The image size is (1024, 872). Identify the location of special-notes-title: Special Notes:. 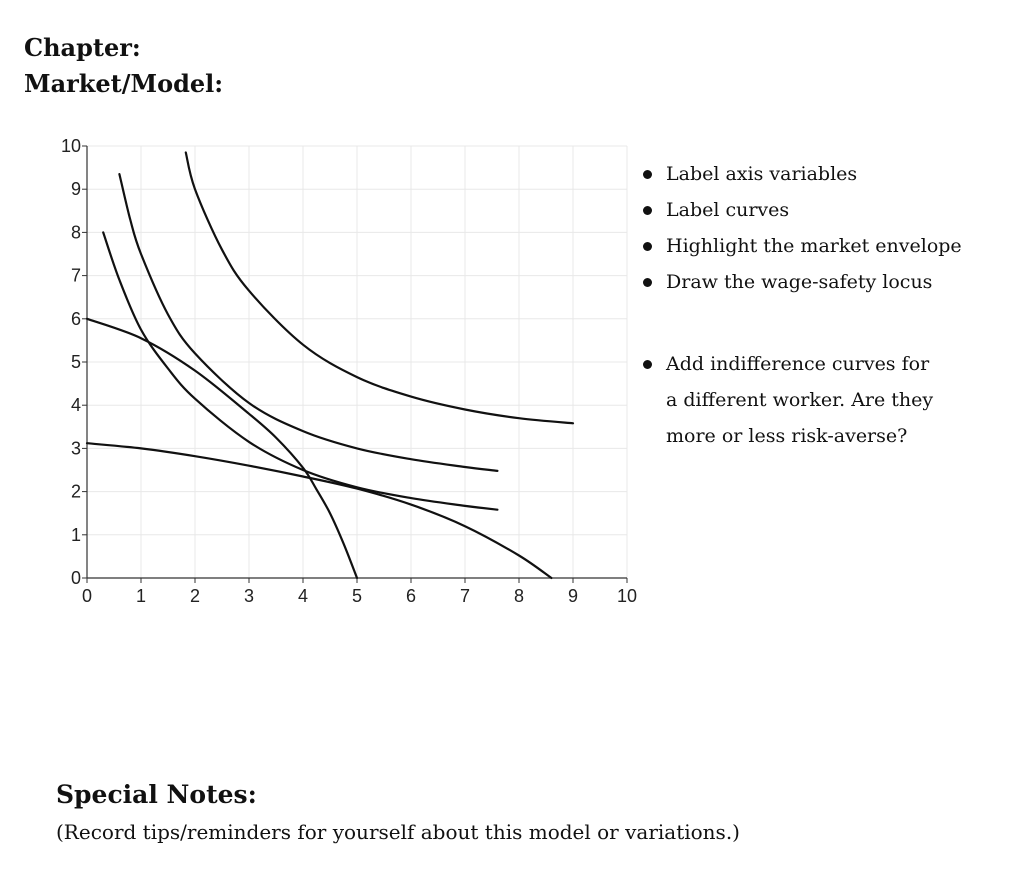
(156, 794).